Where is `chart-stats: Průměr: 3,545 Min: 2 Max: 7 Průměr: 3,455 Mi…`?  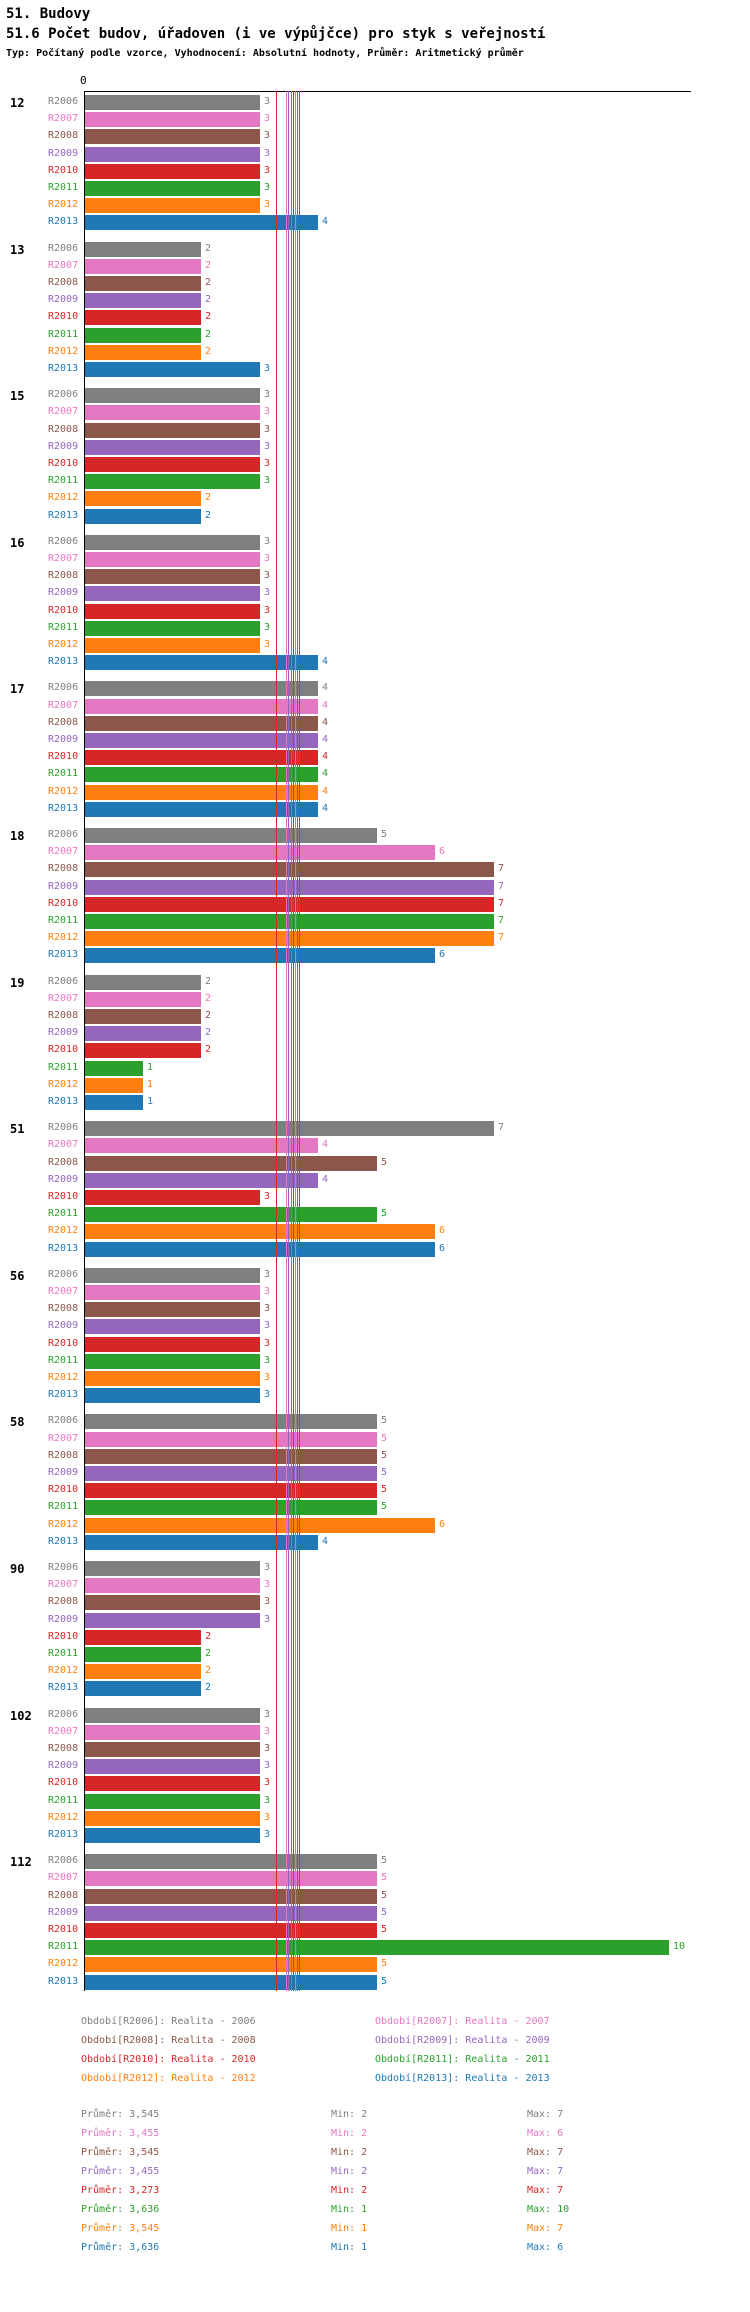
chart-stats: Průměr: 3,545 Min: 2 Max: 7 Průměr: 3,455 Mi… is located at coordinates (391, 2182).